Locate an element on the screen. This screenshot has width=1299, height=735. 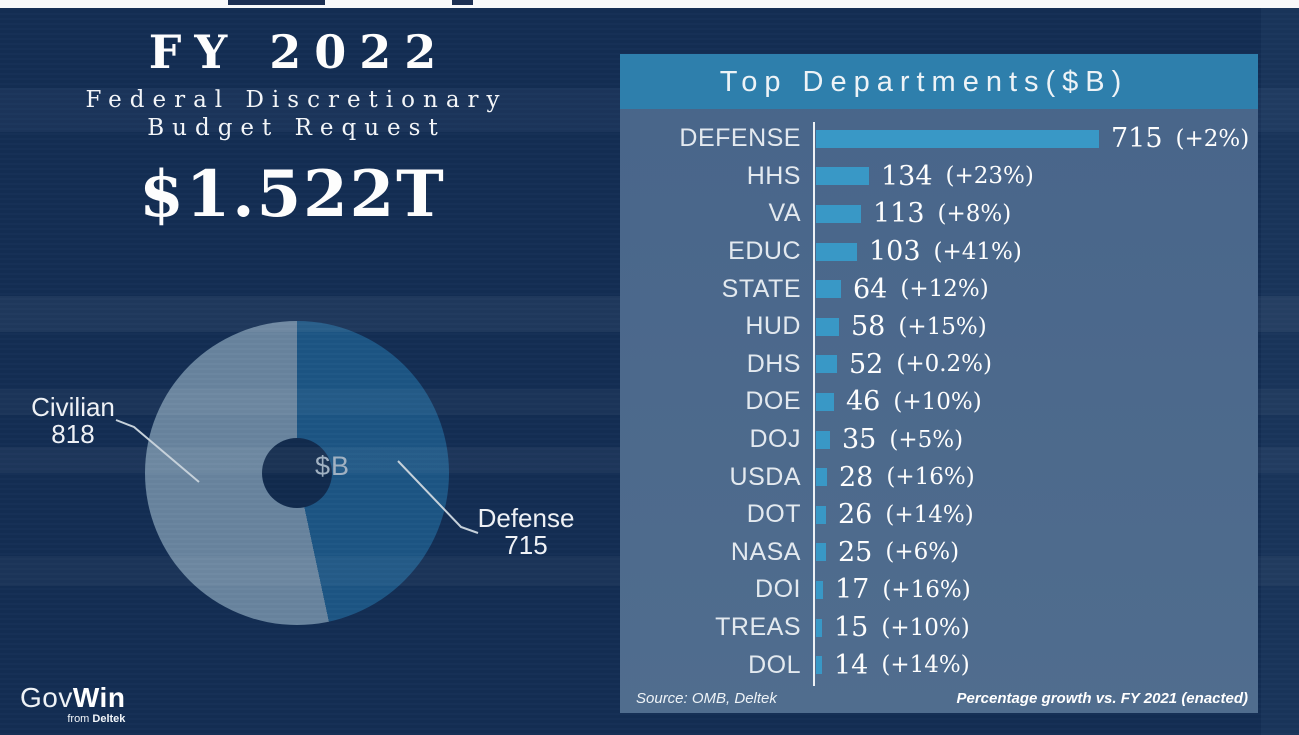
bar-row: USDA 28 (+16%) is located at coordinates (939, 477).